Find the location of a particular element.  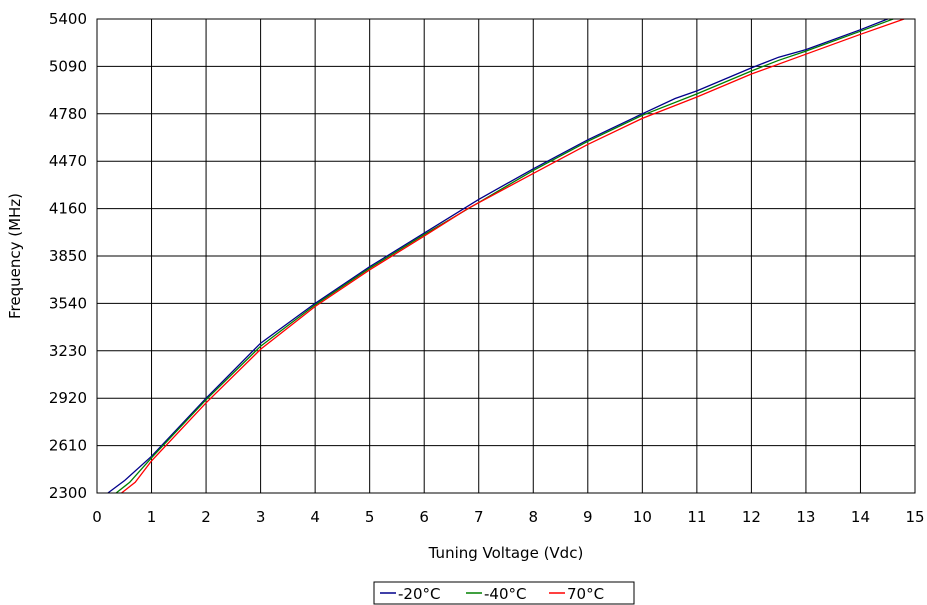

x-tick-label: 13 is located at coordinates (805, 517).